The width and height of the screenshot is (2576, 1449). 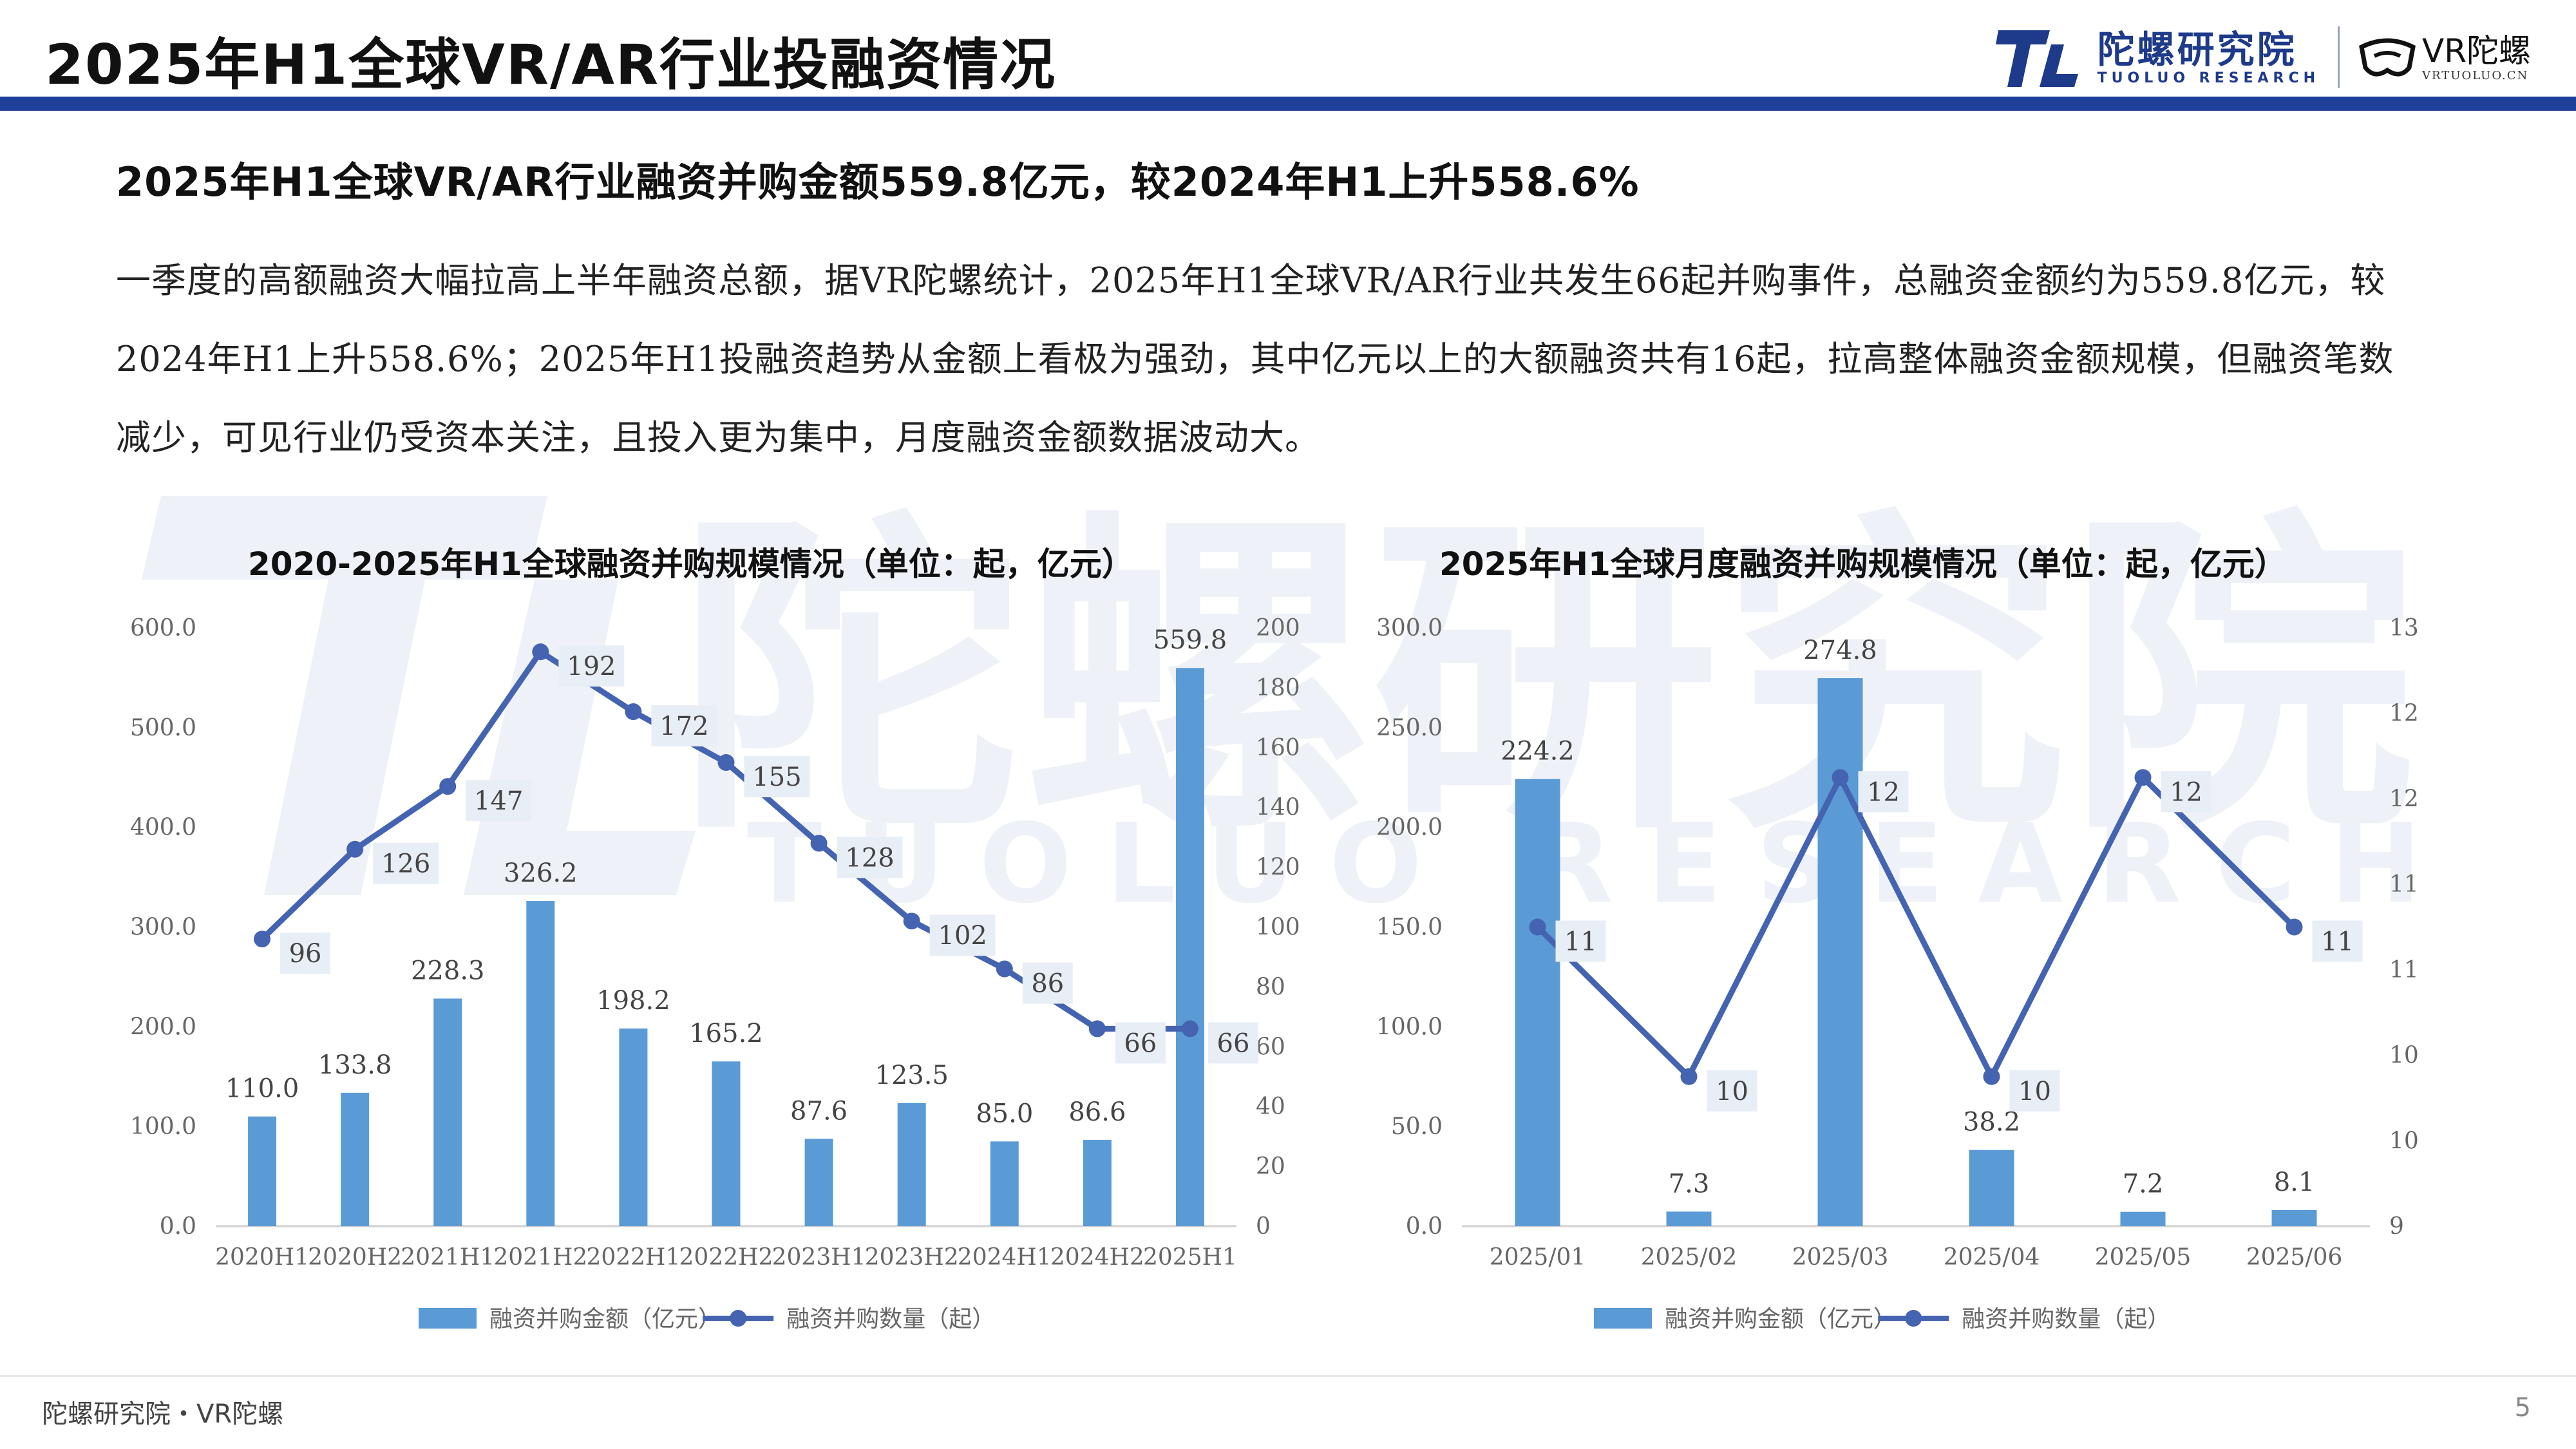 What do you see at coordinates (1189, 947) in the screenshot?
I see `bar-2025H1` at bounding box center [1189, 947].